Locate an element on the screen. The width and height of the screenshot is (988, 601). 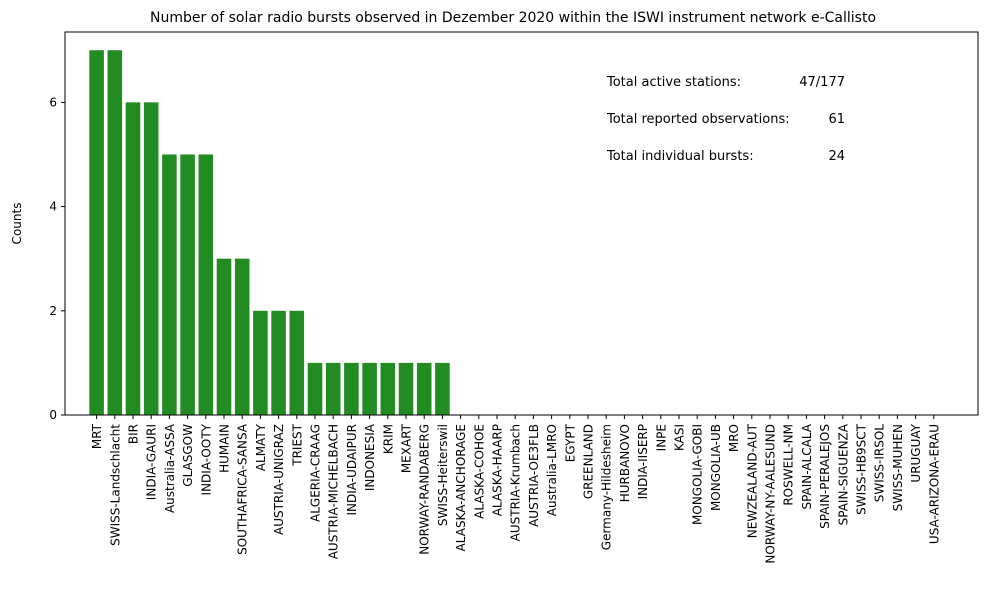
x-tick-label: ALGERIA-CRAAG is located at coordinates (316, 473).